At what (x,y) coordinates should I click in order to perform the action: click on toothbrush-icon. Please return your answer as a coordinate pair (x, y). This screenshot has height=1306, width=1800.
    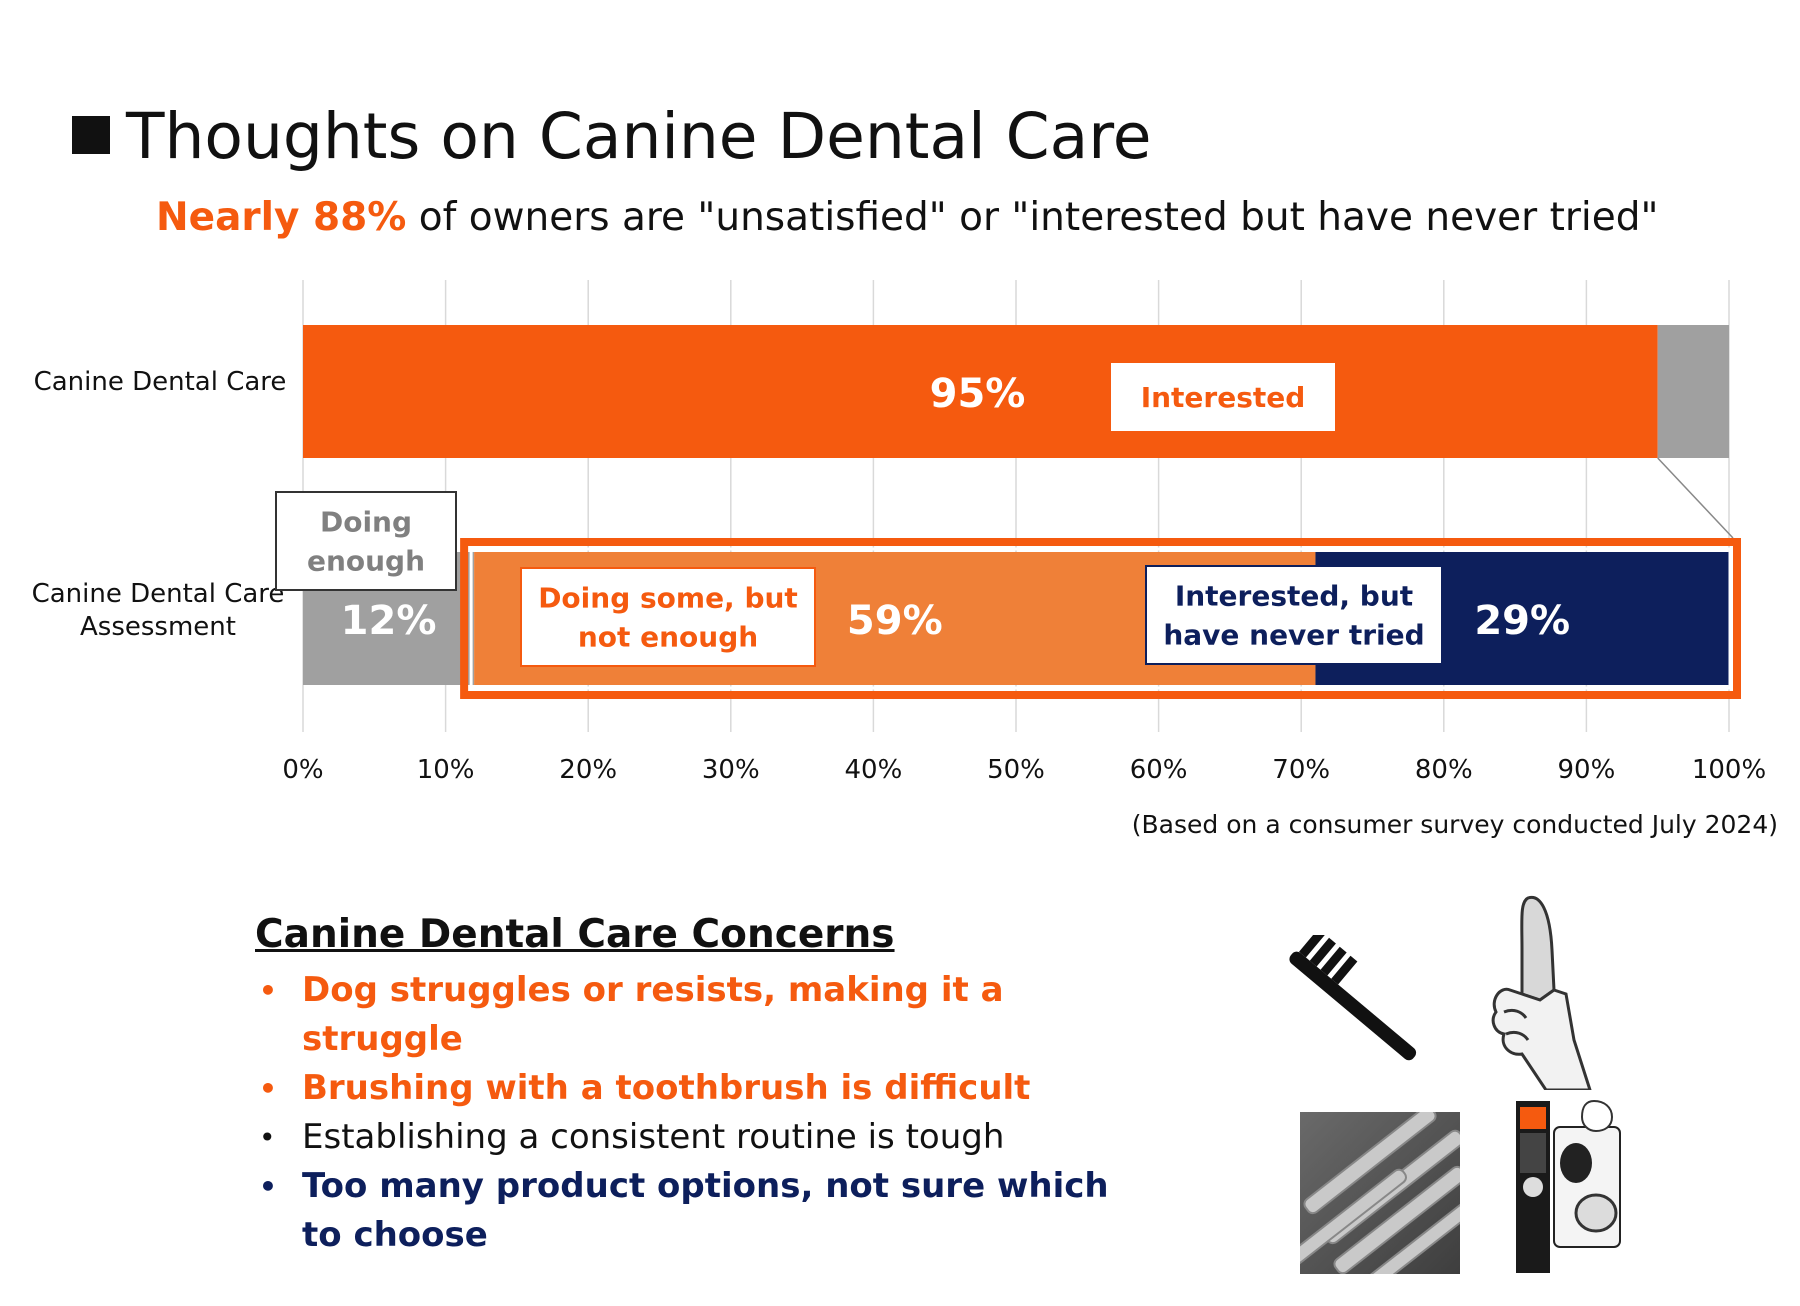
    Looking at the image, I should click on (1353, 998).